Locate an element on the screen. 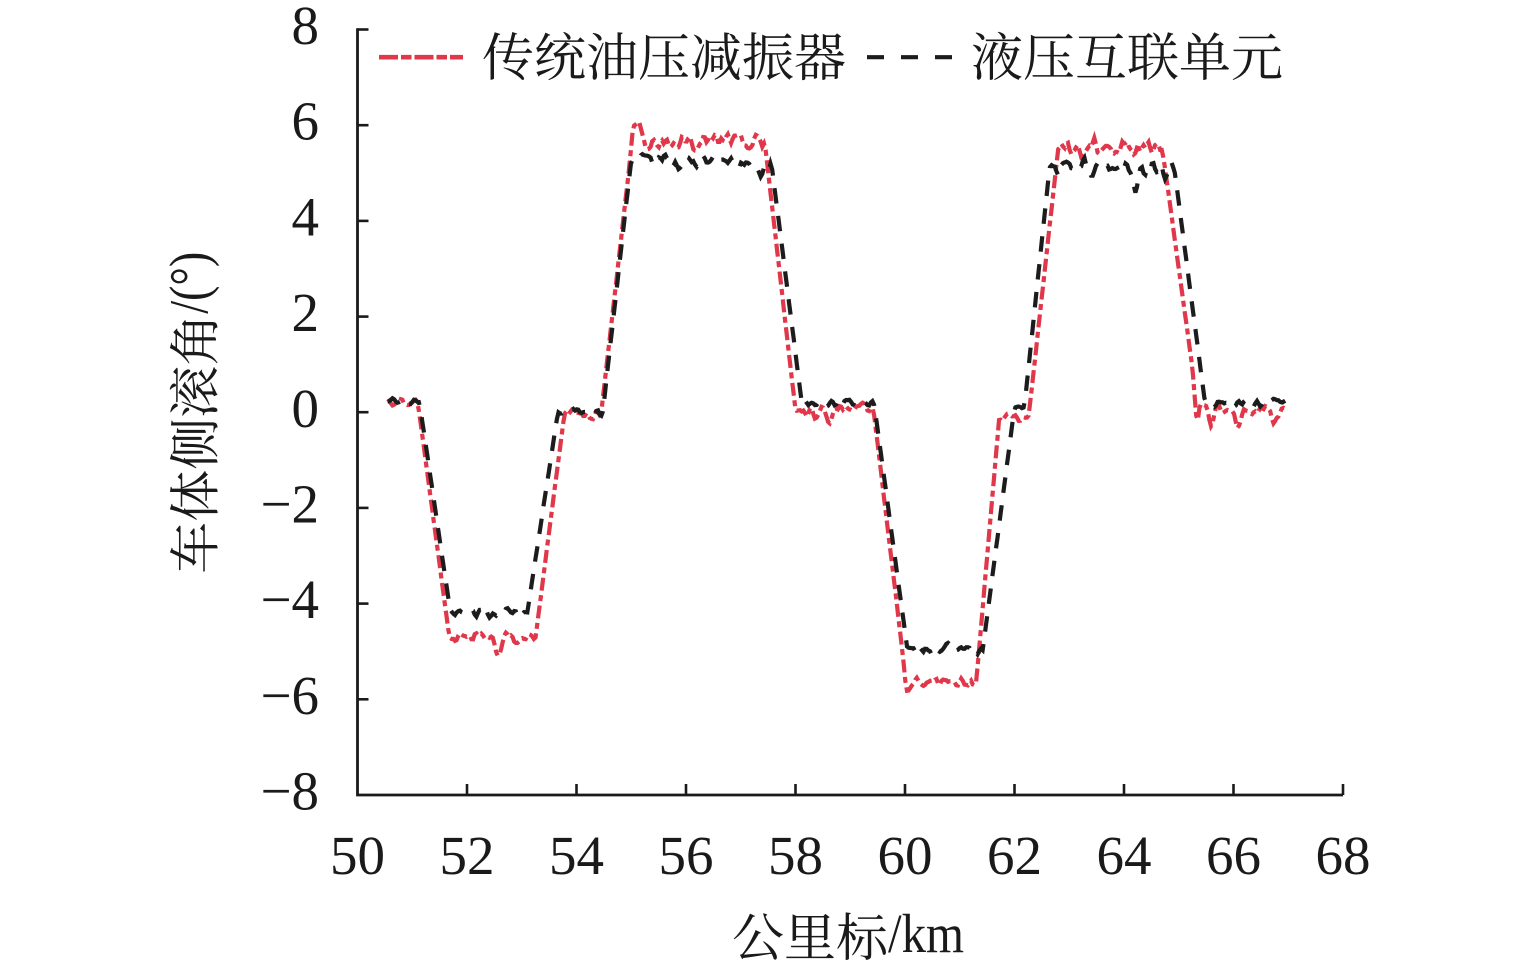  svg-text: −4 is located at coordinates (289, 599).